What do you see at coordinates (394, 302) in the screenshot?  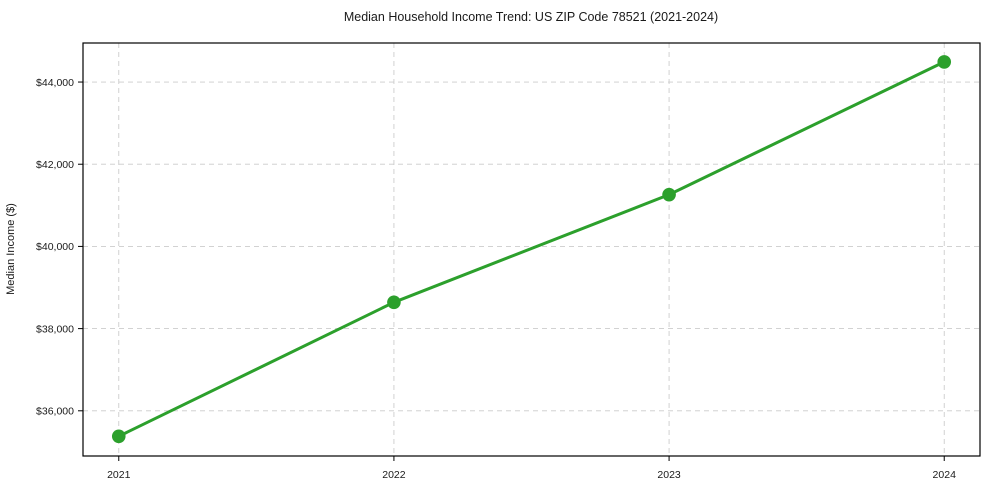 I see `data-point-2022` at bounding box center [394, 302].